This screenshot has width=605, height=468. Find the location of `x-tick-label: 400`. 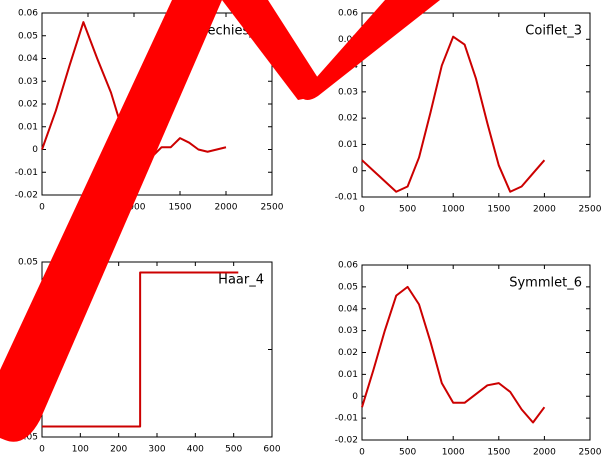

x-tick-label: 400 is located at coordinates (195, 450).